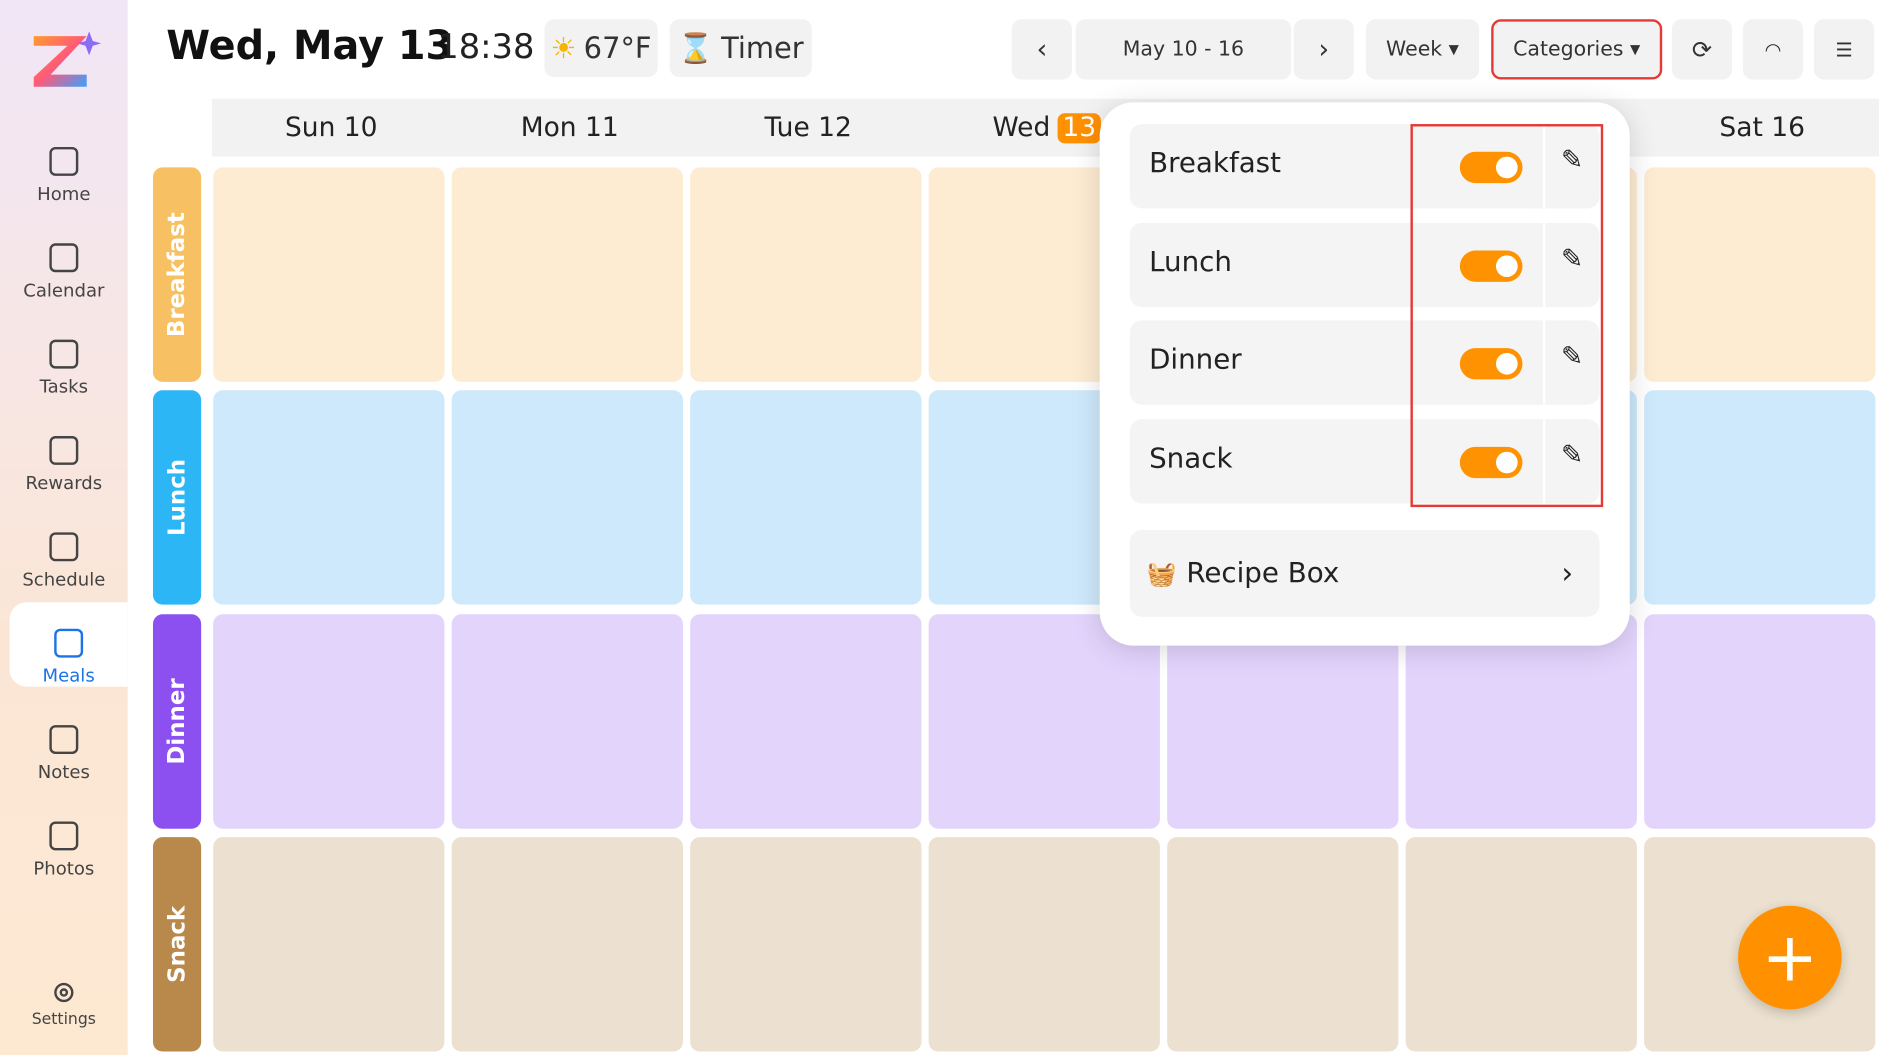  I want to click on meal-label: Dinner, so click(177, 721).